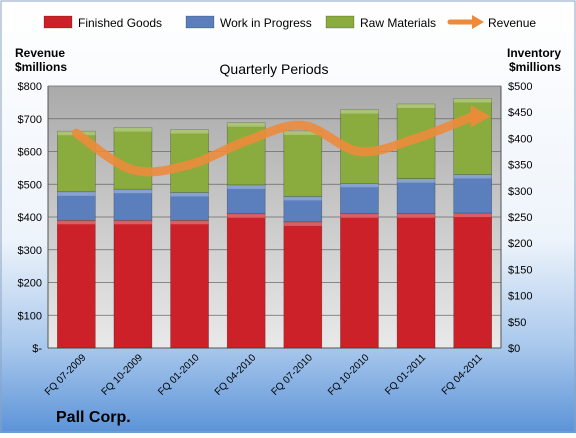 The width and height of the screenshot is (576, 438). I want to click on left-axis-ticks: $- $100 $200 $300 $400 $500 $600 $700 $800, so click(30, 218).